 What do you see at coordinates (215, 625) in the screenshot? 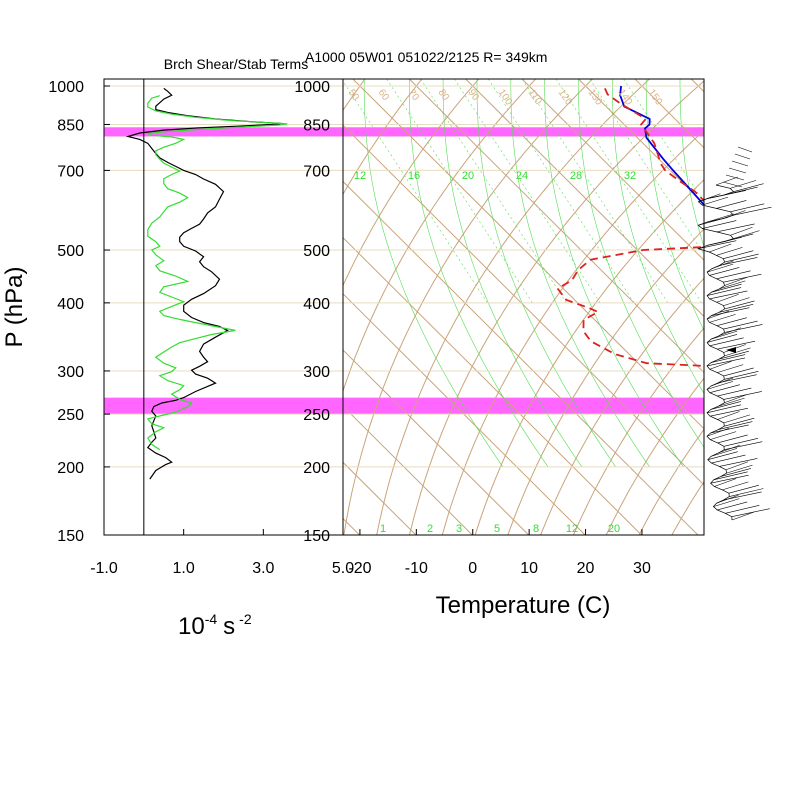
I see `left-x-axis-label: 10-4 s -2` at bounding box center [215, 625].